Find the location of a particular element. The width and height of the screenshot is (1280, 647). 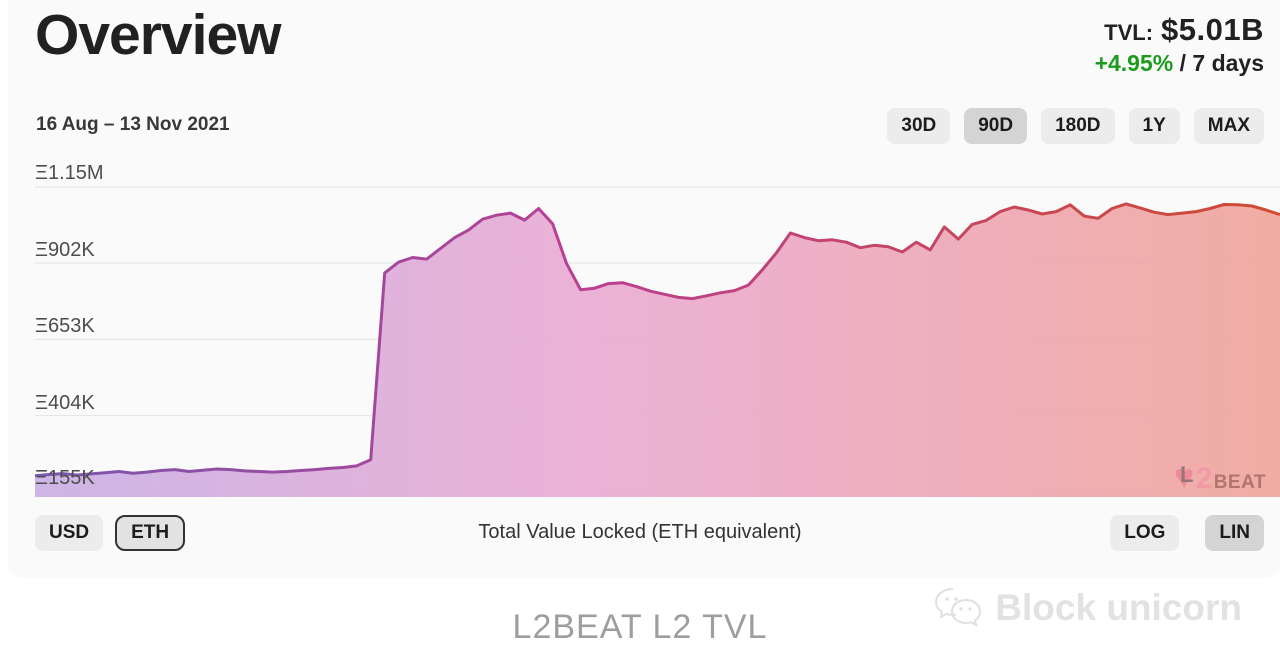

l2beat-digit-2: 2 is located at coordinates (1204, 478).